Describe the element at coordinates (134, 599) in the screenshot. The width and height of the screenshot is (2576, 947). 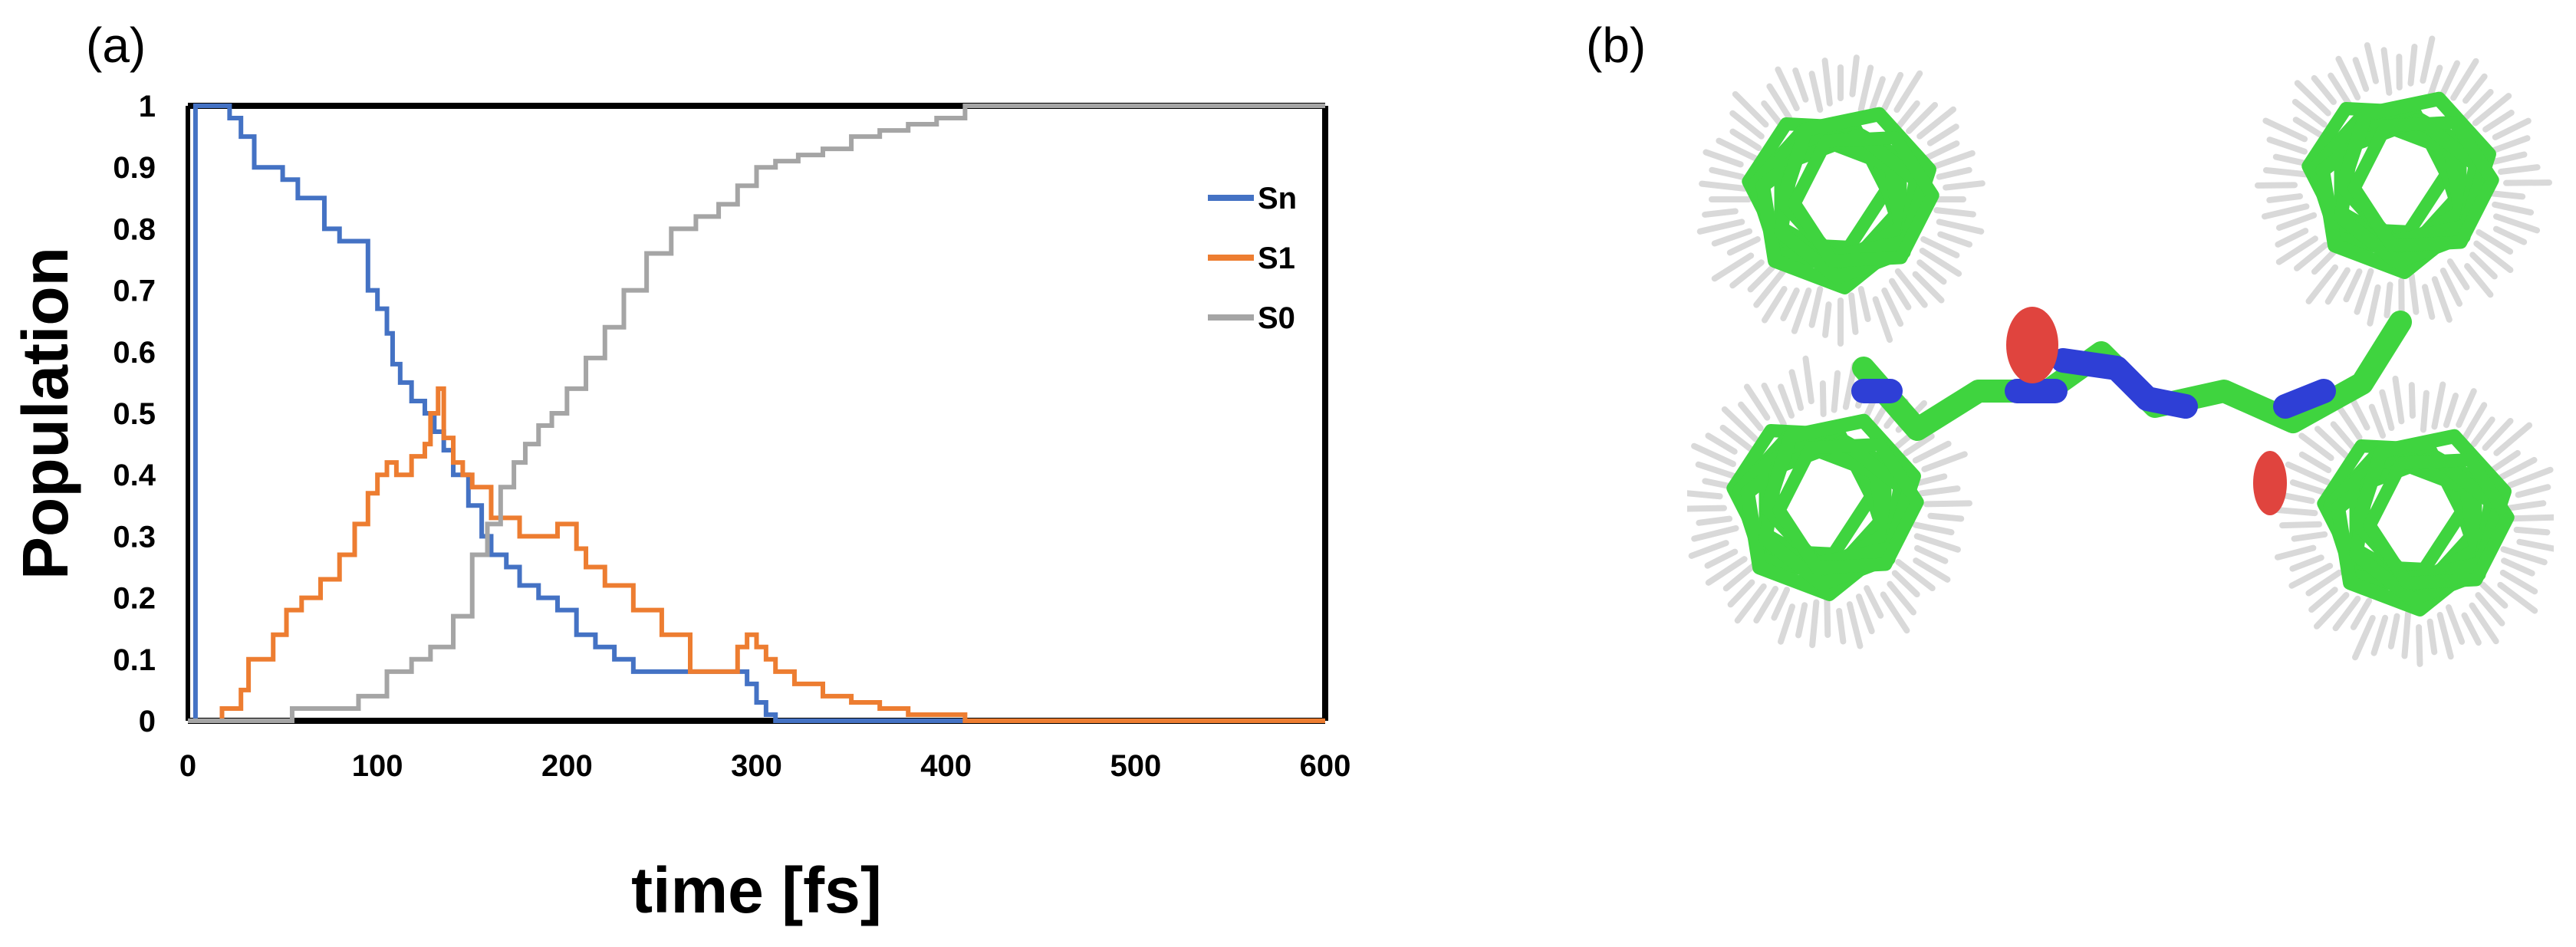
I see `y-tick-label: 0.2` at that location.